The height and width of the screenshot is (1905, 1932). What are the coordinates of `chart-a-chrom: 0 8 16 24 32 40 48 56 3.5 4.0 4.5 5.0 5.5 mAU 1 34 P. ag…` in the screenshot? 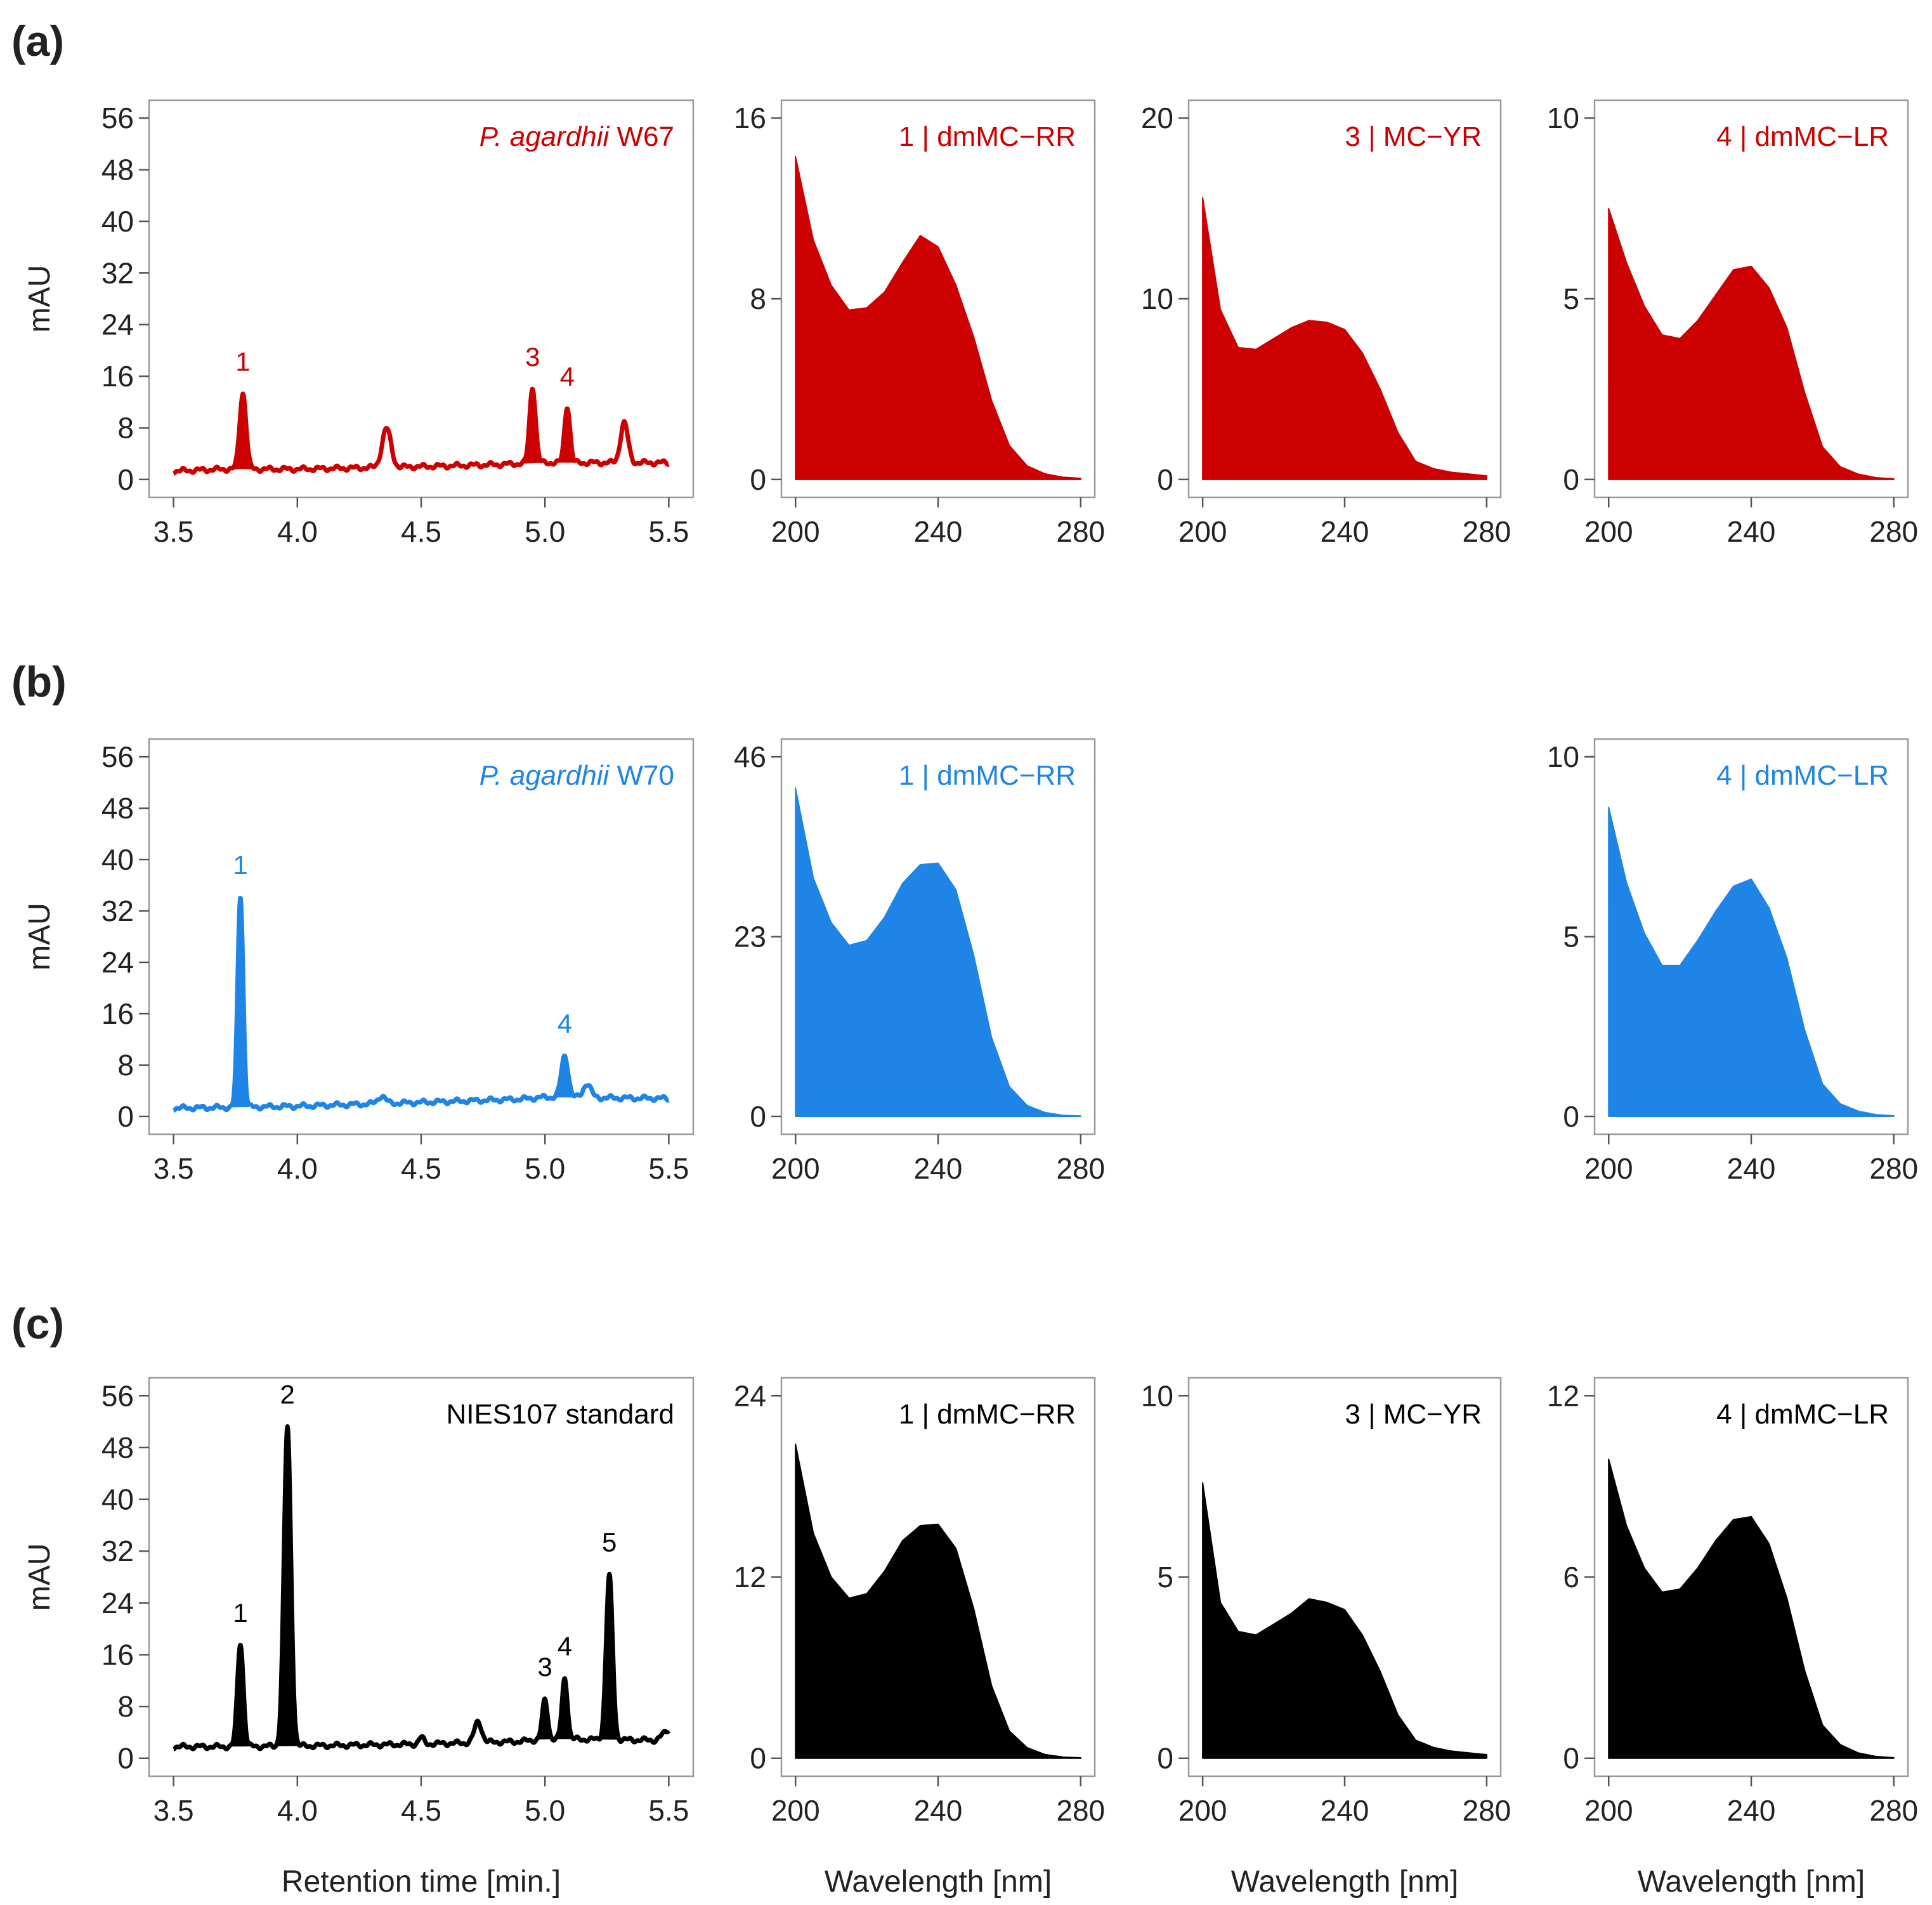 It's located at (359, 323).